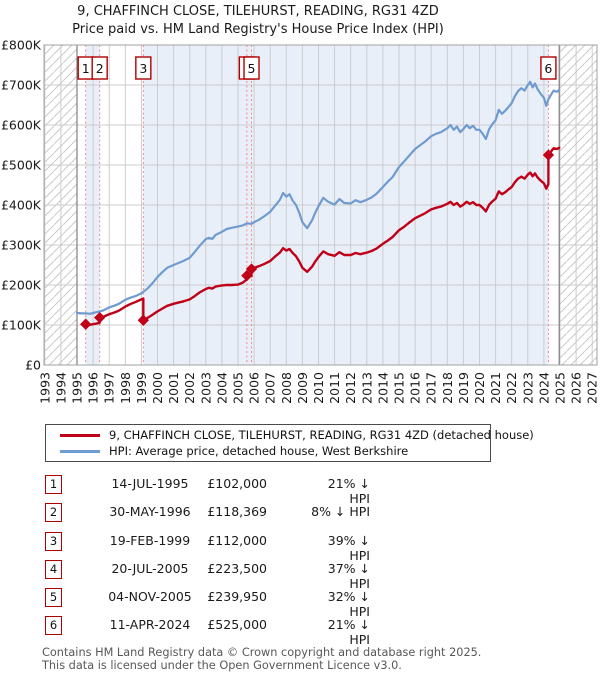  What do you see at coordinates (237, 483) in the screenshot?
I see `transaction-price: £102,000` at bounding box center [237, 483].